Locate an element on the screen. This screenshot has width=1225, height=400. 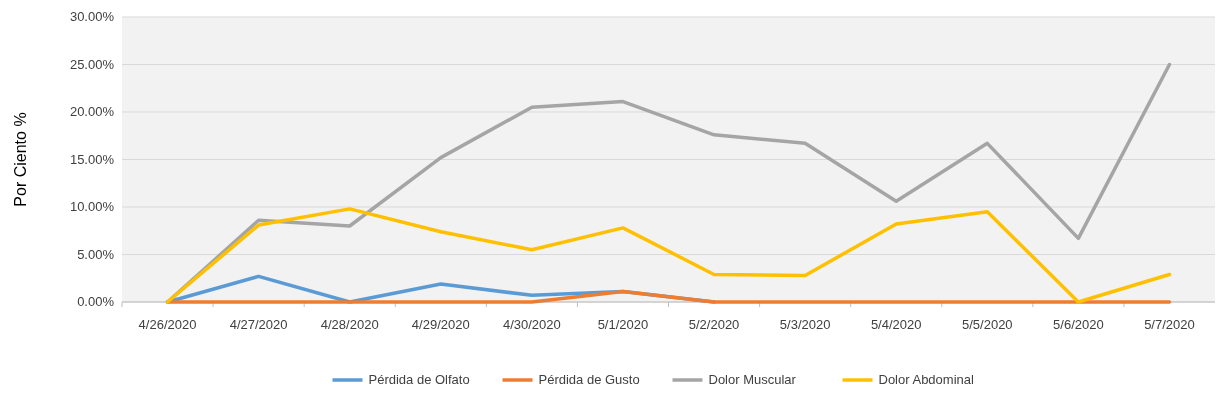
y-tick-label: 25.00% is located at coordinates (92, 64).